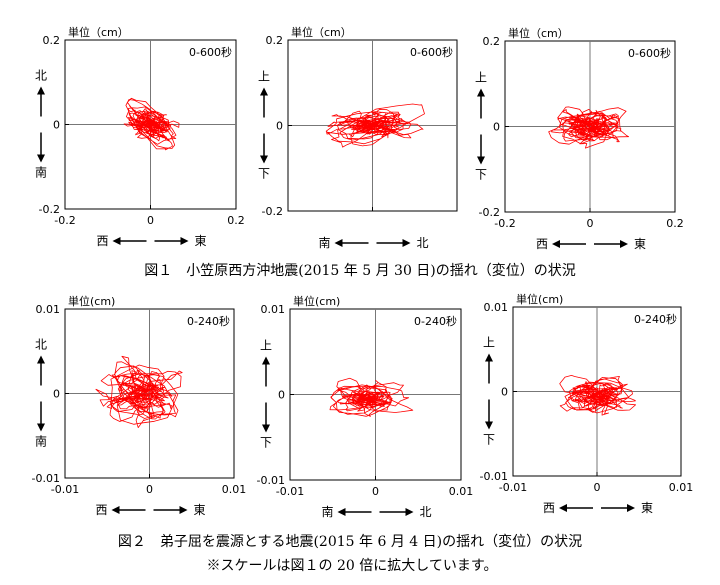 This screenshot has width=720, height=585. What do you see at coordinates (350, 541) in the screenshot?
I see `figure-2-caption: 図２ 弟子屈を震源とする地震(2015 年 6 月 4 日)の揺れ（変位）の状況` at bounding box center [350, 541].